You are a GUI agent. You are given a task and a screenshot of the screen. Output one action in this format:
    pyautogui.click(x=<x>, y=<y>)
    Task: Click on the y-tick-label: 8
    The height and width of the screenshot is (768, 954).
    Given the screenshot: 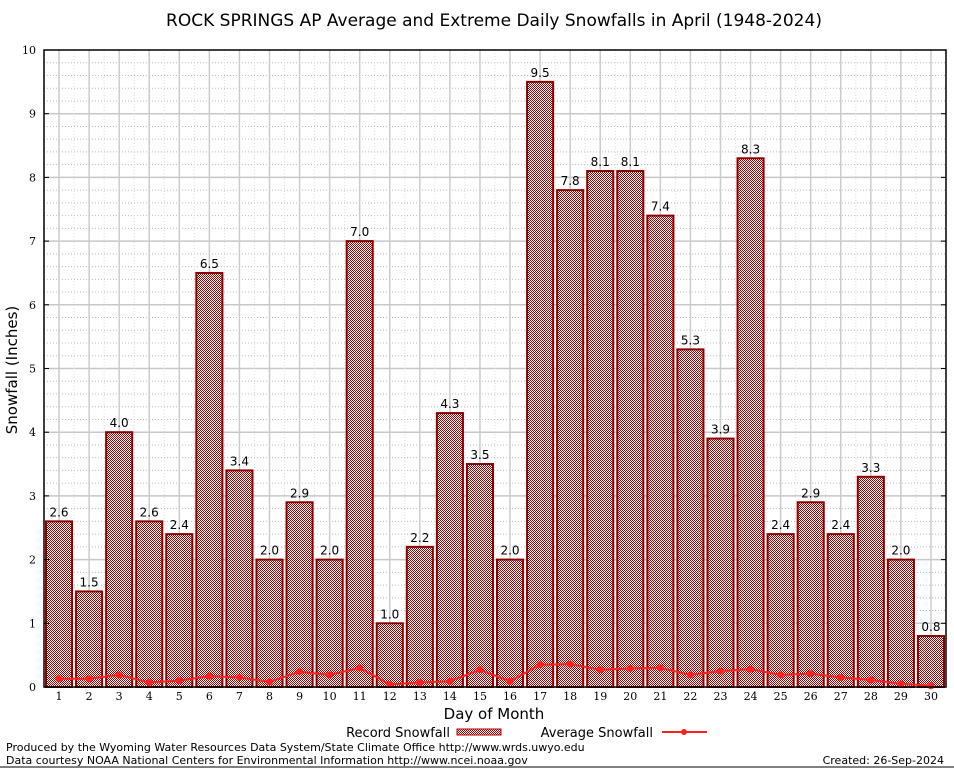 What is the action you would take?
    pyautogui.click(x=32, y=177)
    